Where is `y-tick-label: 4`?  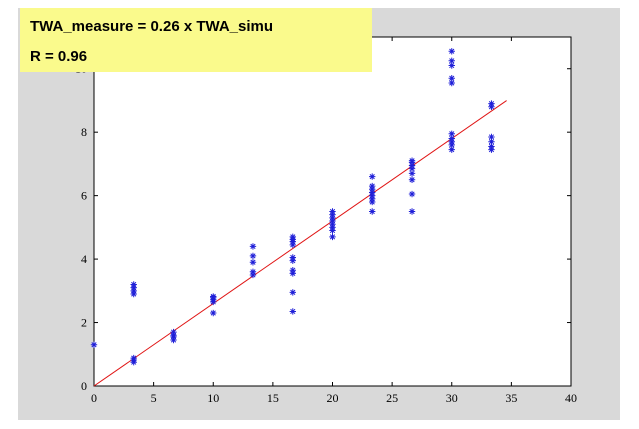 y-tick-label: 4 is located at coordinates (84, 259).